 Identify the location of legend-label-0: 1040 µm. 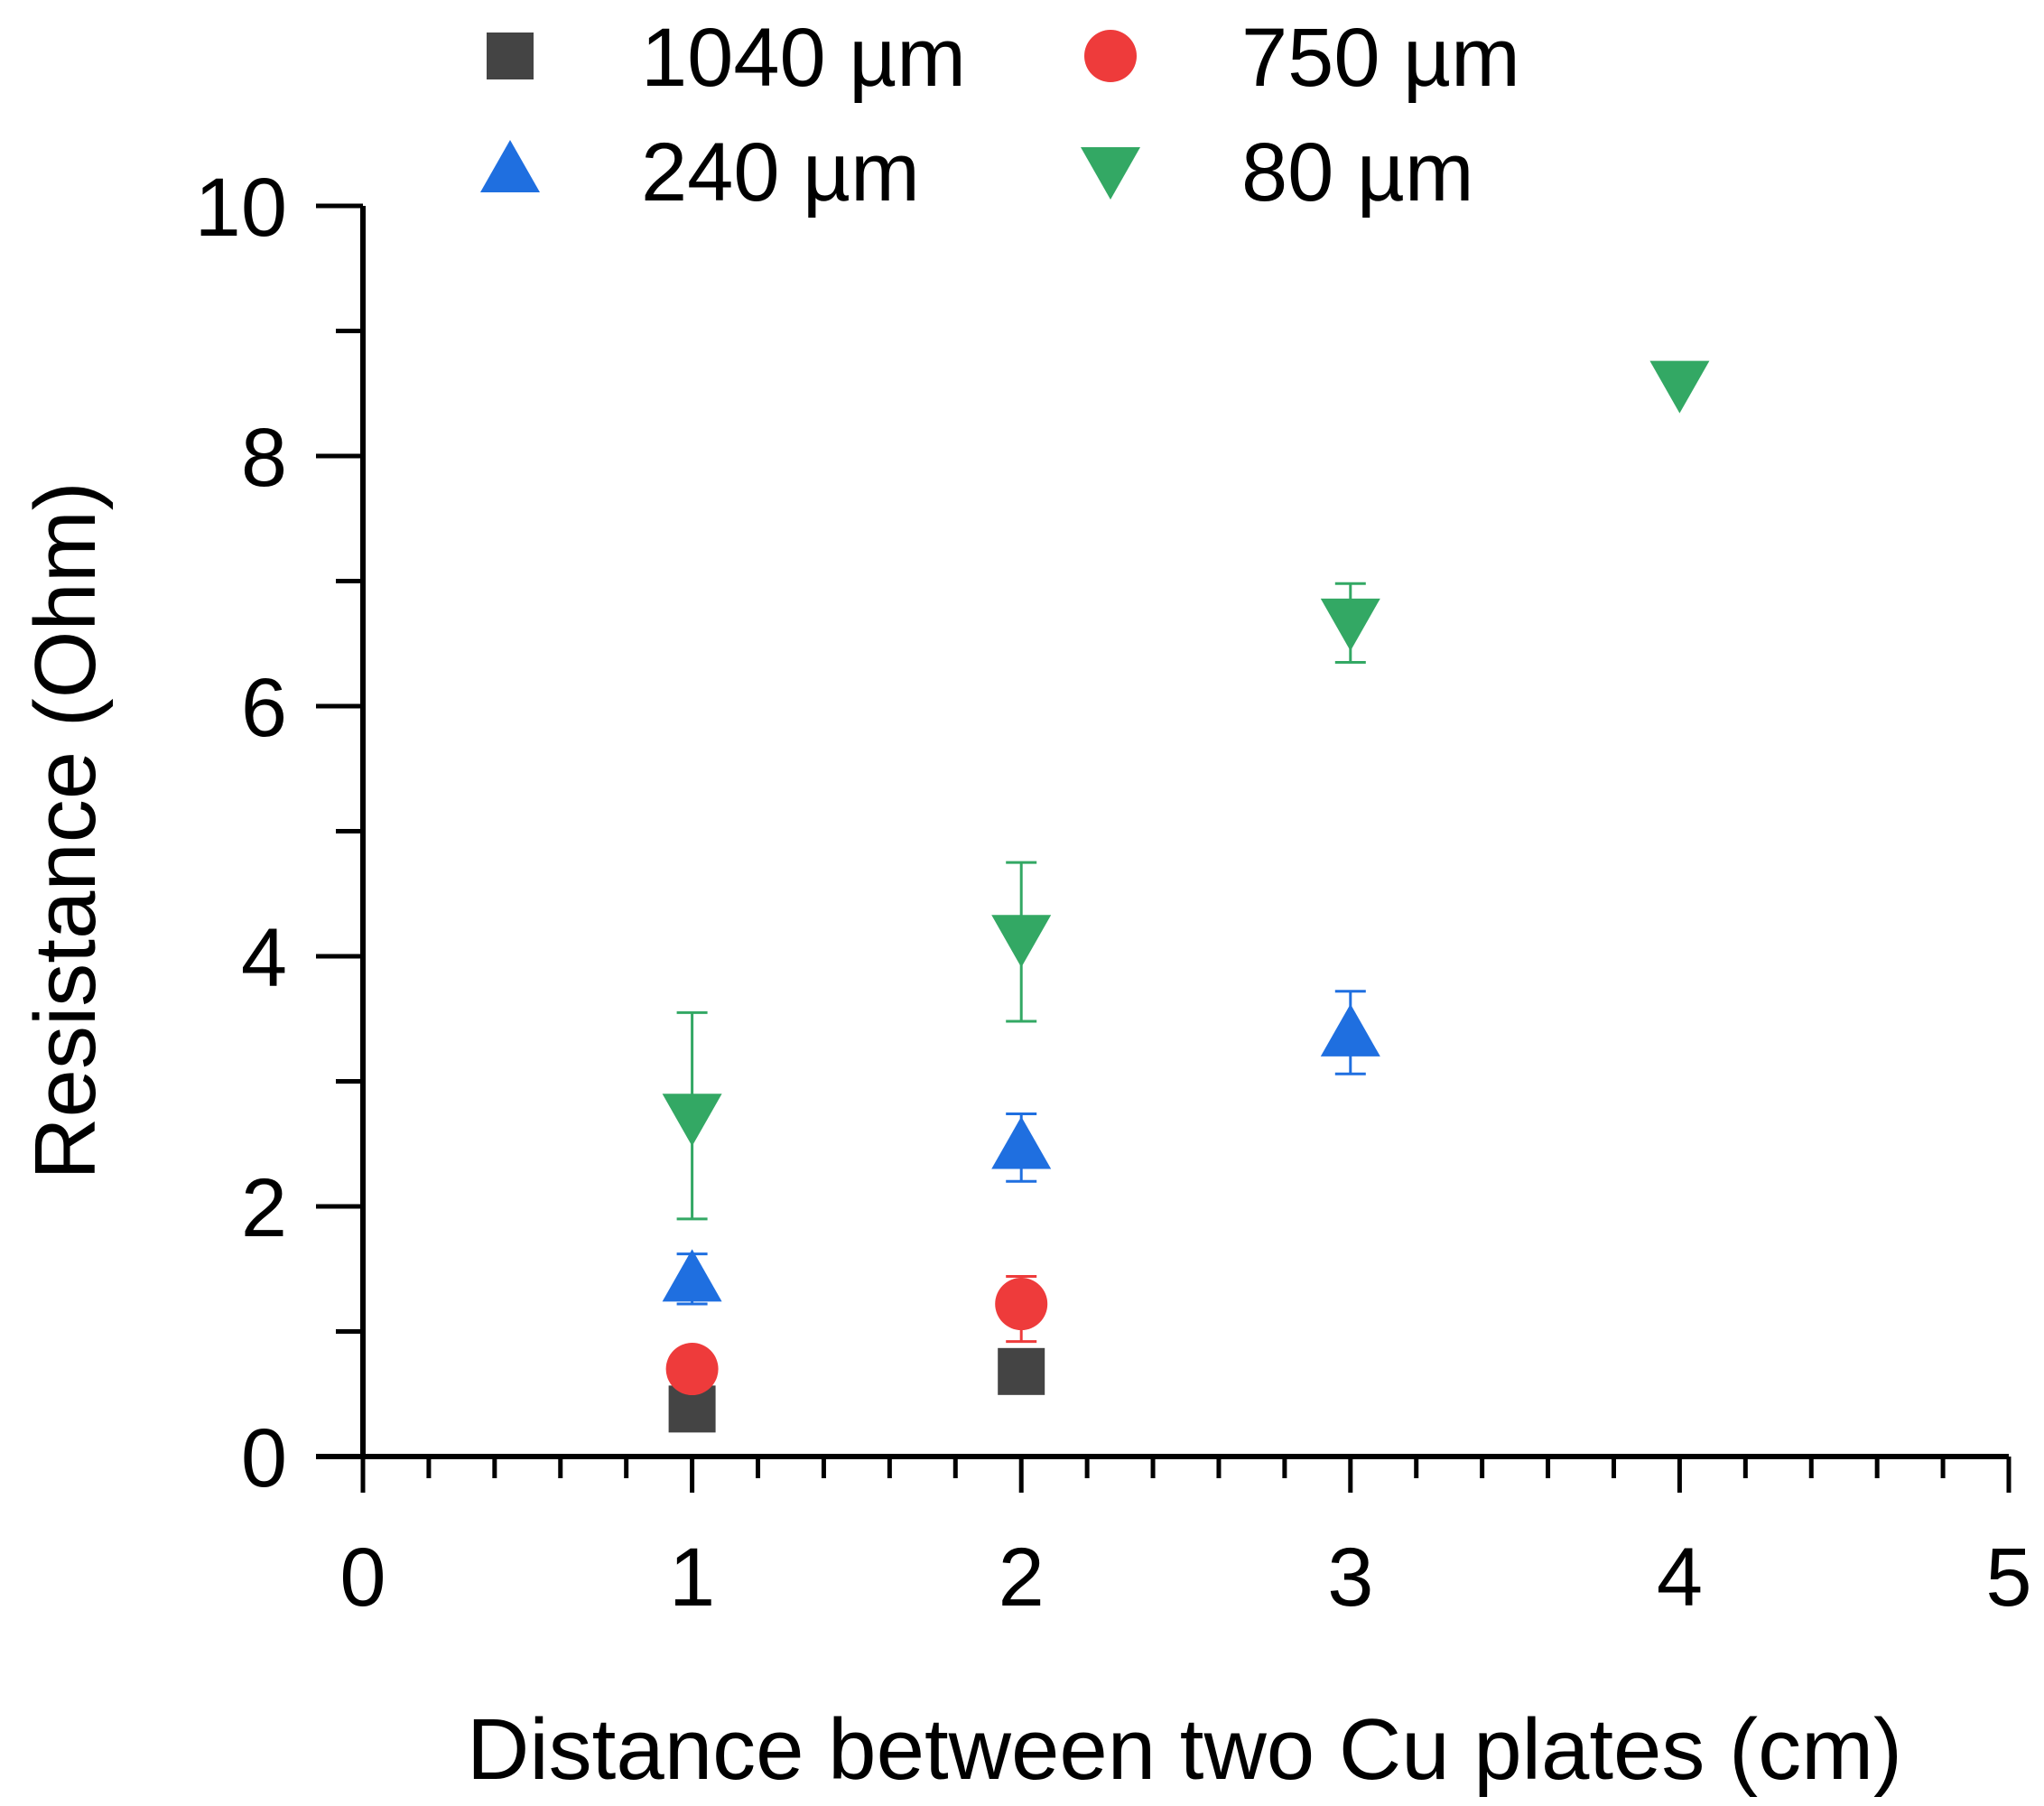
(803, 58).